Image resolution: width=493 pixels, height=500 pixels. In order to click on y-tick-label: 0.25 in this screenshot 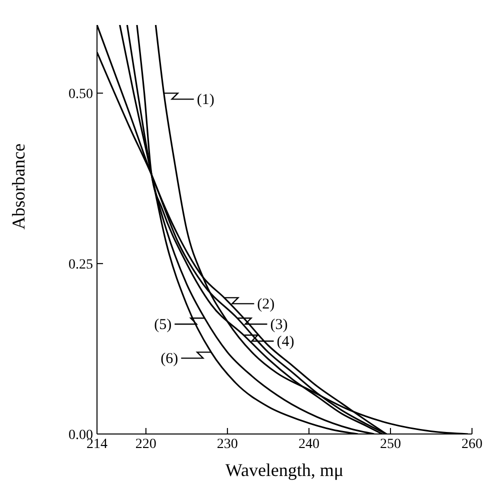, I will do `click(80, 265)`.